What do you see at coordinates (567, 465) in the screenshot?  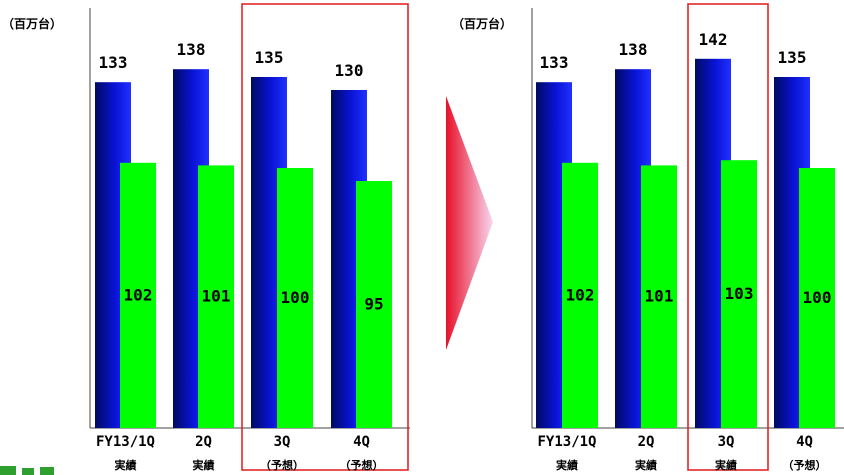 I see `x-tick-sublabel-1-0: 実績` at bounding box center [567, 465].